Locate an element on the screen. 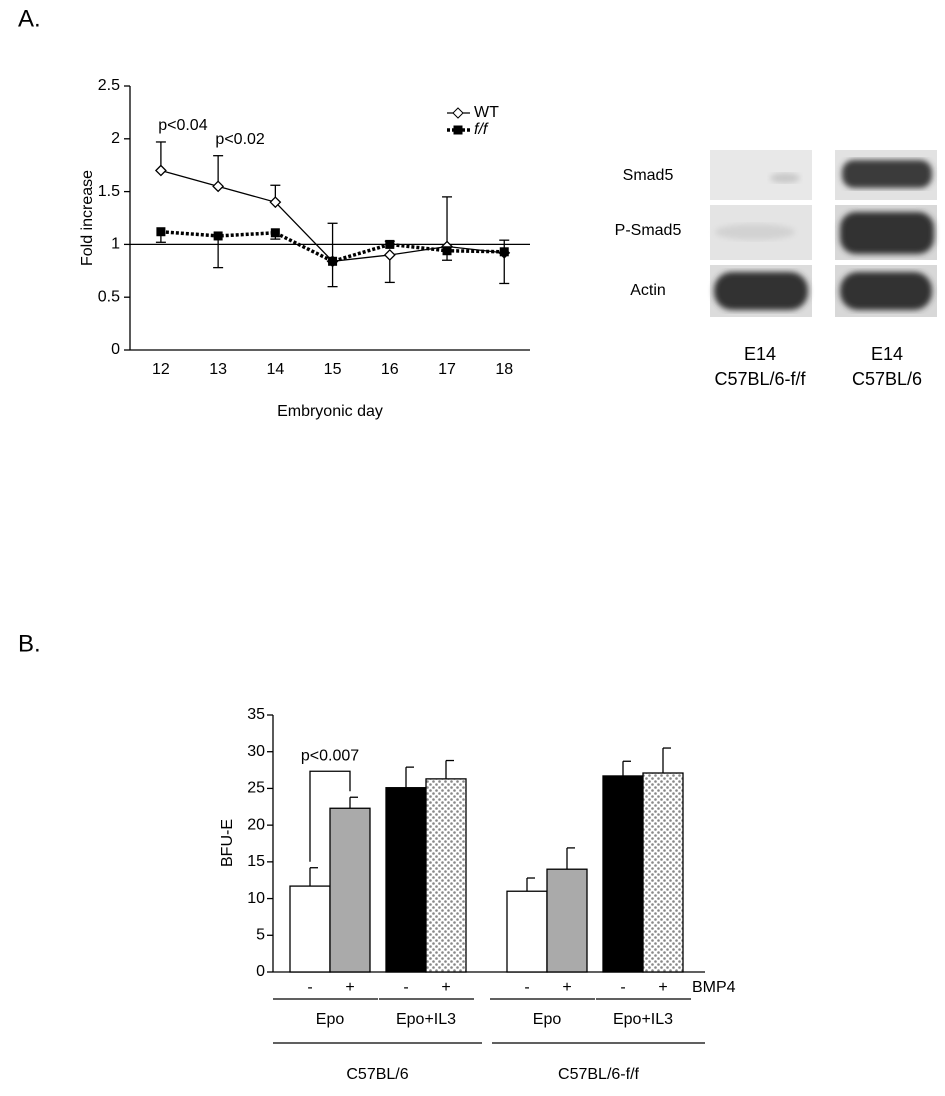  supergroup-label: C57BL/6-f/f is located at coordinates (598, 1074).